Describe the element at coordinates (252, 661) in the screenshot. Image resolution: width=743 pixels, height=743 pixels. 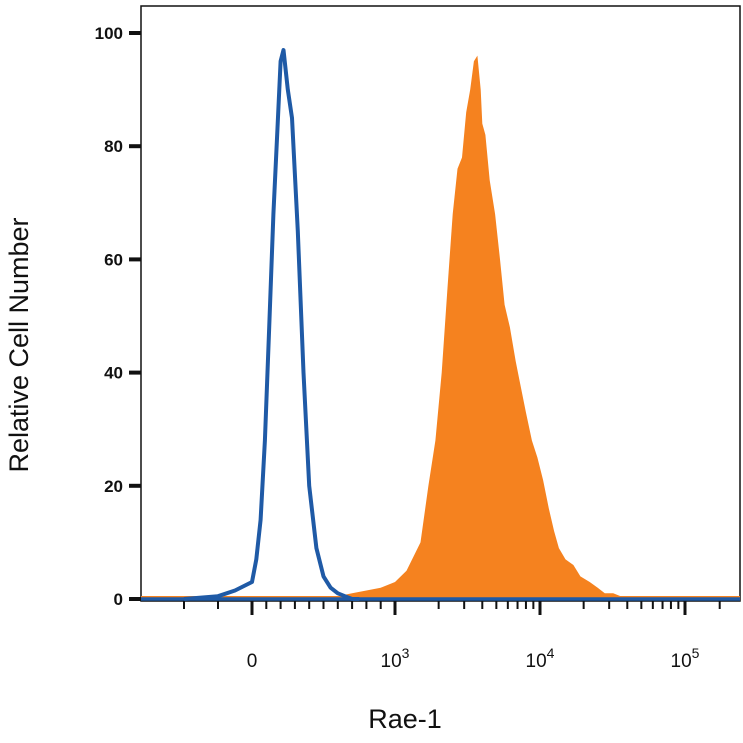
I see `x-tick-label: 0` at that location.